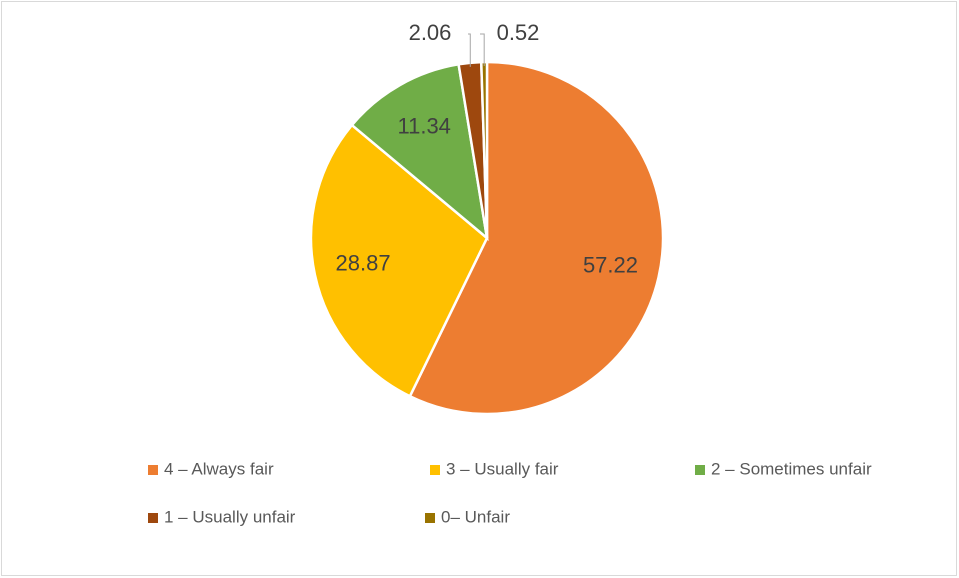  Describe the element at coordinates (791, 468) in the screenshot. I see `legend-label: 2 – Sometimes unfair` at that location.